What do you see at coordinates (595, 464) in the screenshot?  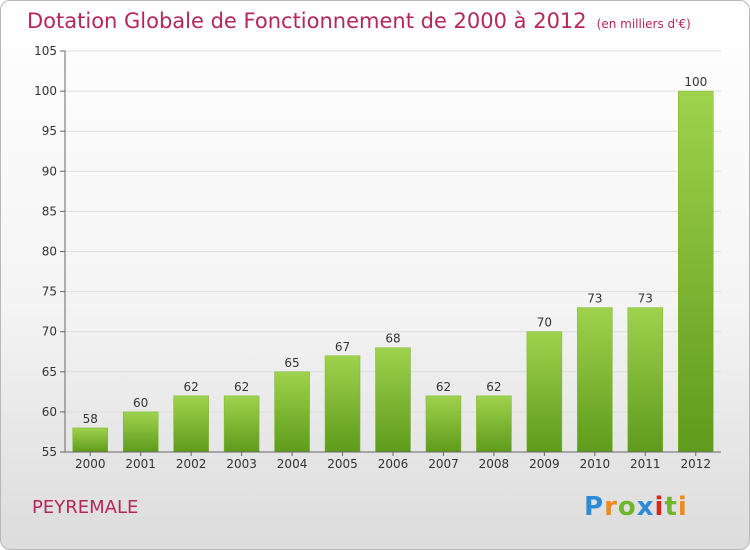 I see `x-tick-label: 2010` at bounding box center [595, 464].